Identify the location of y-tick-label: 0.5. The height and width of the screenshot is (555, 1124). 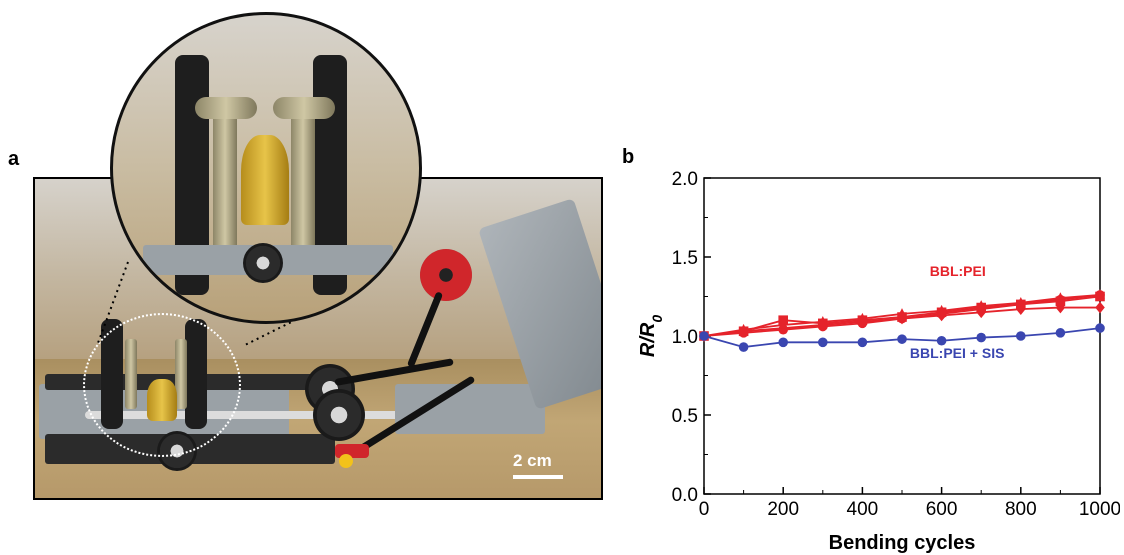
(685, 416).